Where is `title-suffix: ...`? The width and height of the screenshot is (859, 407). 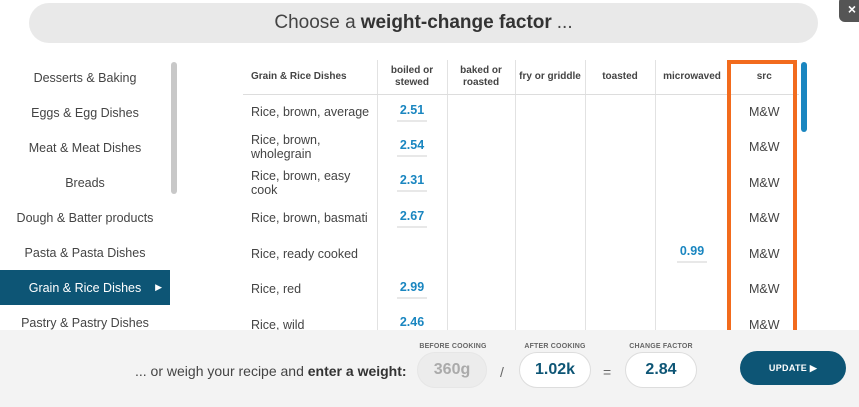 title-suffix: ... is located at coordinates (564, 22).